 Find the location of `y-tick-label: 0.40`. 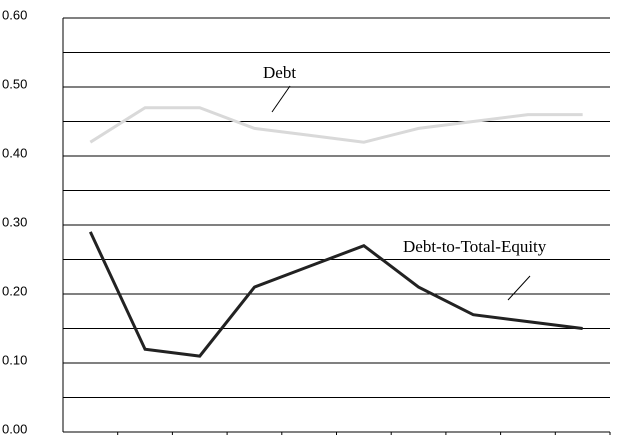

y-tick-label: 0.40 is located at coordinates (14, 152).